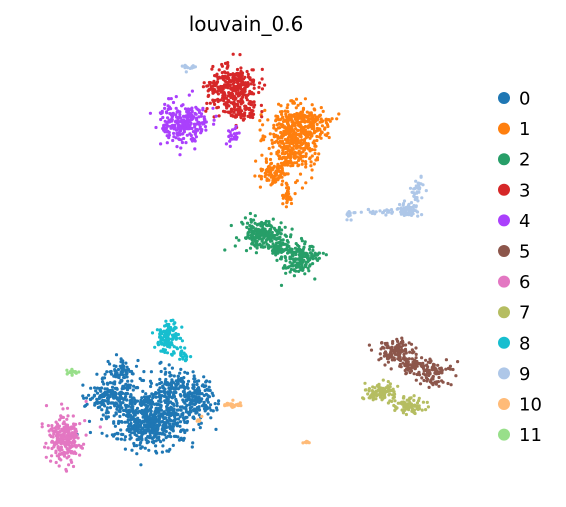  I want to click on legend-label-4: 4, so click(524, 221).